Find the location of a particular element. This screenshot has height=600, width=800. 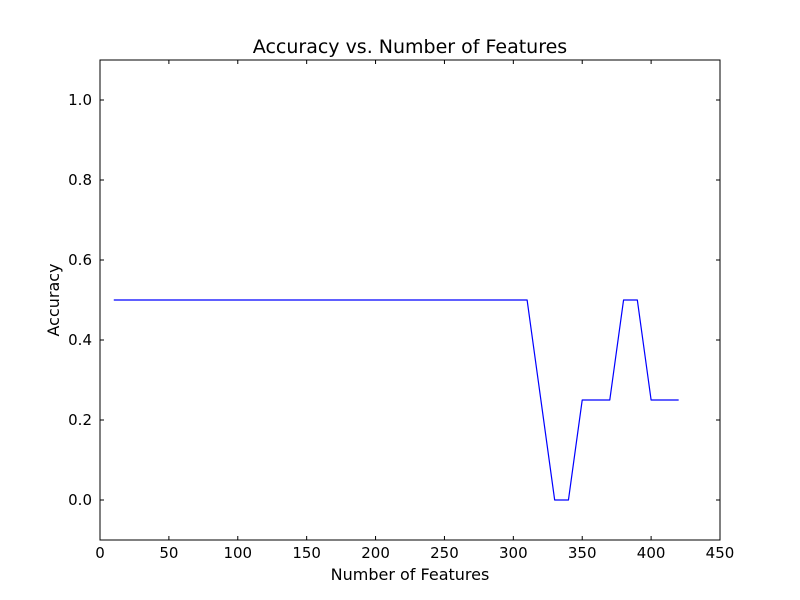

x-tick-label: 450 is located at coordinates (720, 553).